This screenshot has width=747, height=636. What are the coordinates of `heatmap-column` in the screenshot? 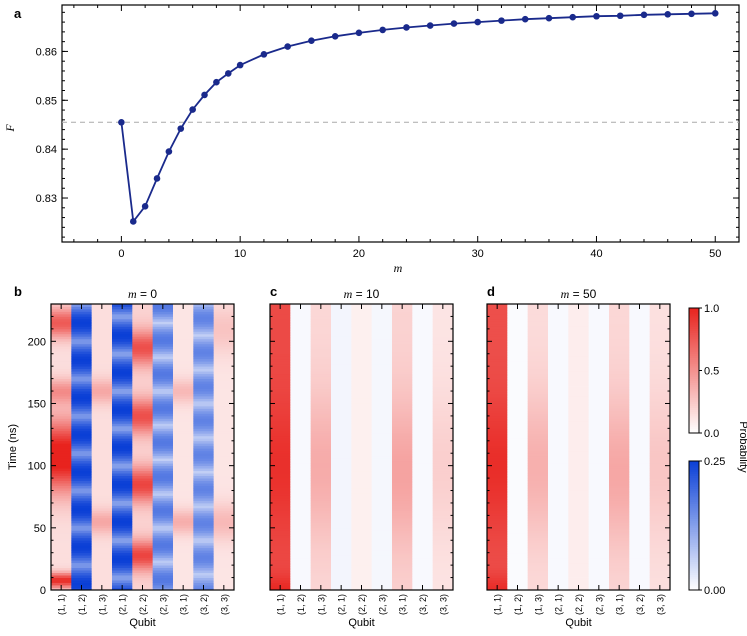 It's located at (143, 447).